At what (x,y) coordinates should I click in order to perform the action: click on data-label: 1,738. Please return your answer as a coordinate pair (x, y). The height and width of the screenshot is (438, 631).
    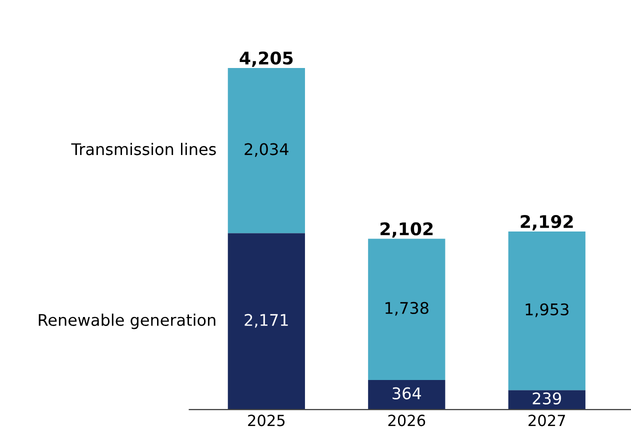
    Looking at the image, I should click on (407, 309).